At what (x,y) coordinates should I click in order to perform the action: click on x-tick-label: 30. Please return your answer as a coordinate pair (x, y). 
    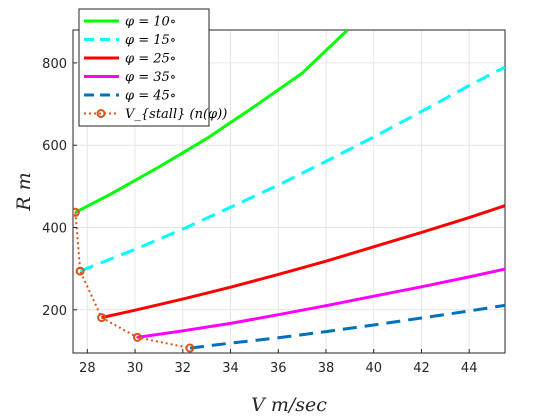
    Looking at the image, I should click on (135, 368).